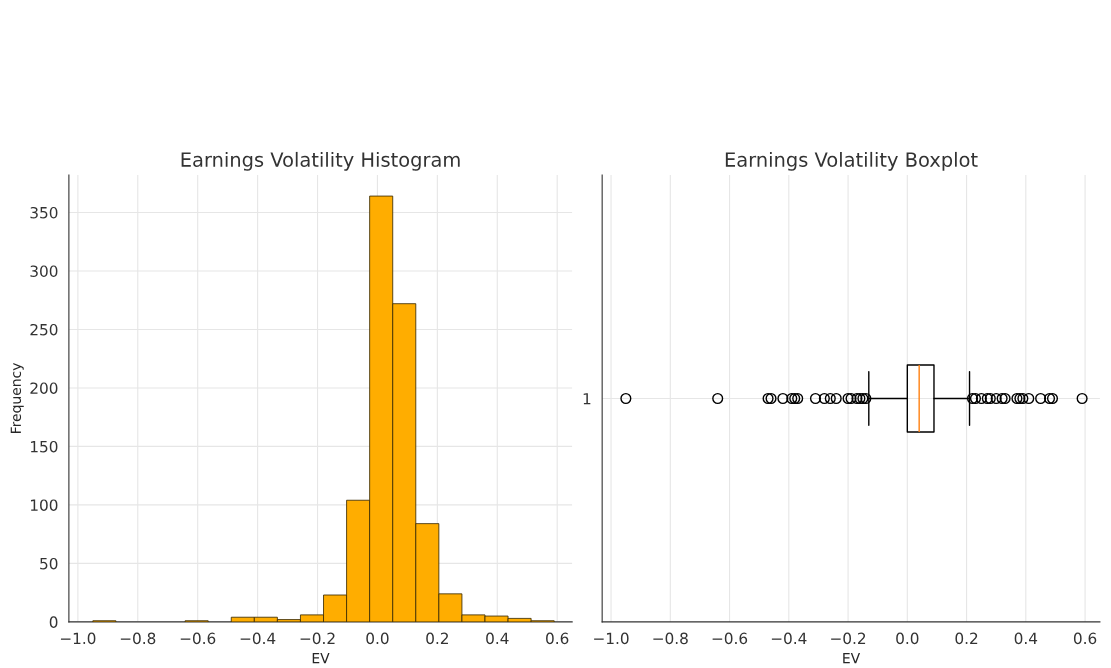 The width and height of the screenshot is (1111, 668). Describe the element at coordinates (44, 505) in the screenshot. I see `y-tick-label: 100` at that location.